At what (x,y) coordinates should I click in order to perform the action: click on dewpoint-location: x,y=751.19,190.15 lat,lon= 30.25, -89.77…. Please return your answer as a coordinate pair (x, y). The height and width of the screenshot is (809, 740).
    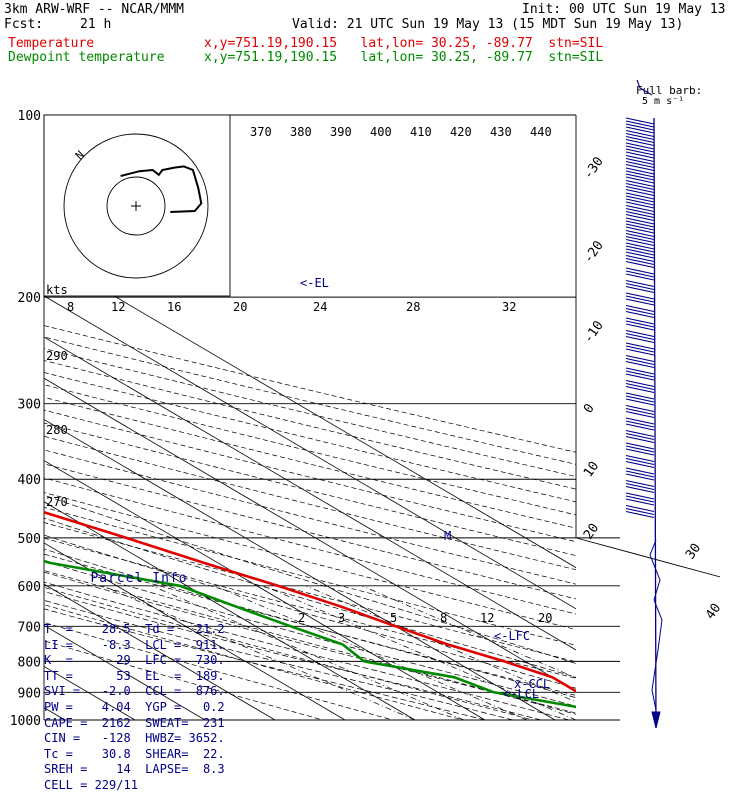
    Looking at the image, I should click on (404, 57).